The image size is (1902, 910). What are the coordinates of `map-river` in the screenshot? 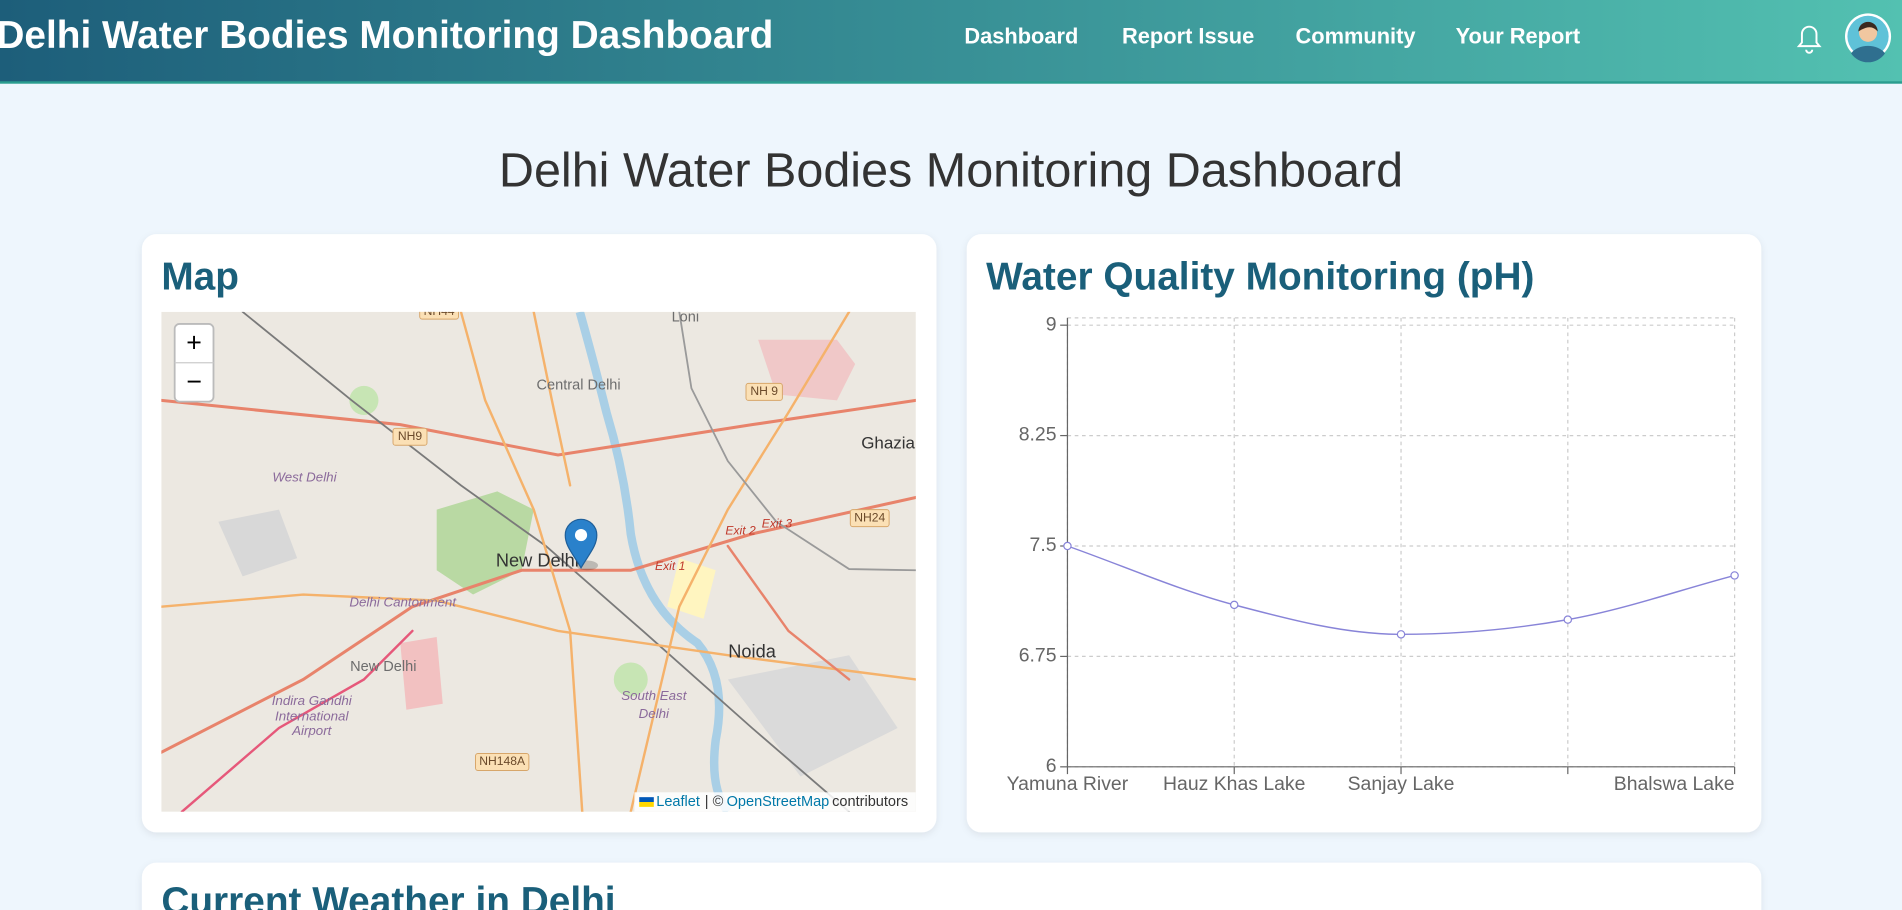 It's located at (653, 561).